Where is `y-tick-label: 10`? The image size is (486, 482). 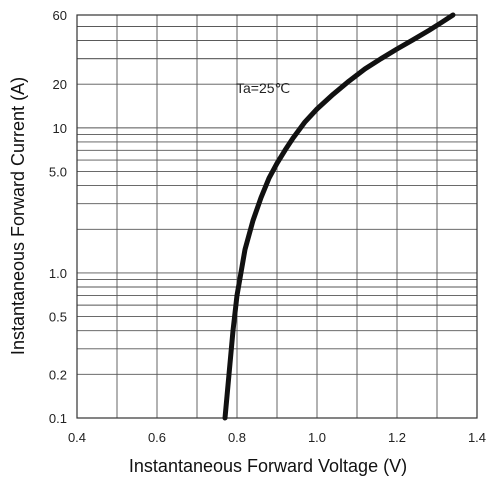
y-tick-label: 10 is located at coordinates (60, 128).